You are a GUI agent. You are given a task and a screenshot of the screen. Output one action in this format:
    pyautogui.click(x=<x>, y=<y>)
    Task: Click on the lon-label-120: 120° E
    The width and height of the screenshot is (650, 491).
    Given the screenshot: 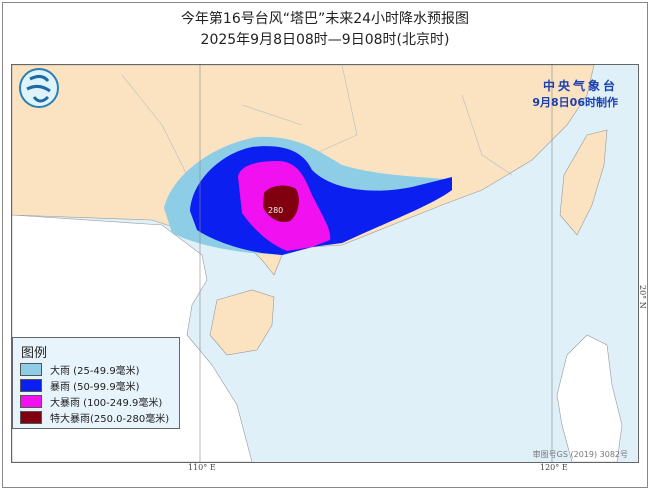 What is the action you would take?
    pyautogui.click(x=554, y=467)
    